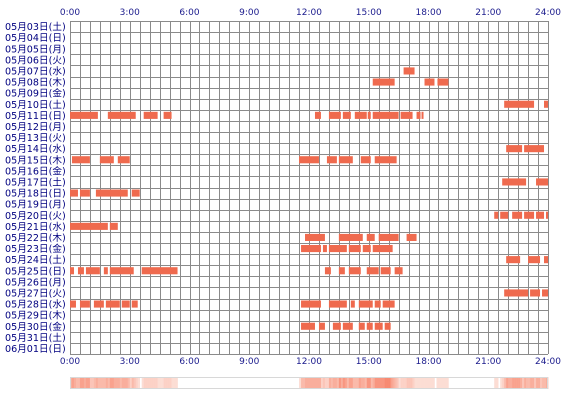 The width and height of the screenshot is (570, 404). I want to click on x-tick-label-bottom: 21:00, so click(488, 362).